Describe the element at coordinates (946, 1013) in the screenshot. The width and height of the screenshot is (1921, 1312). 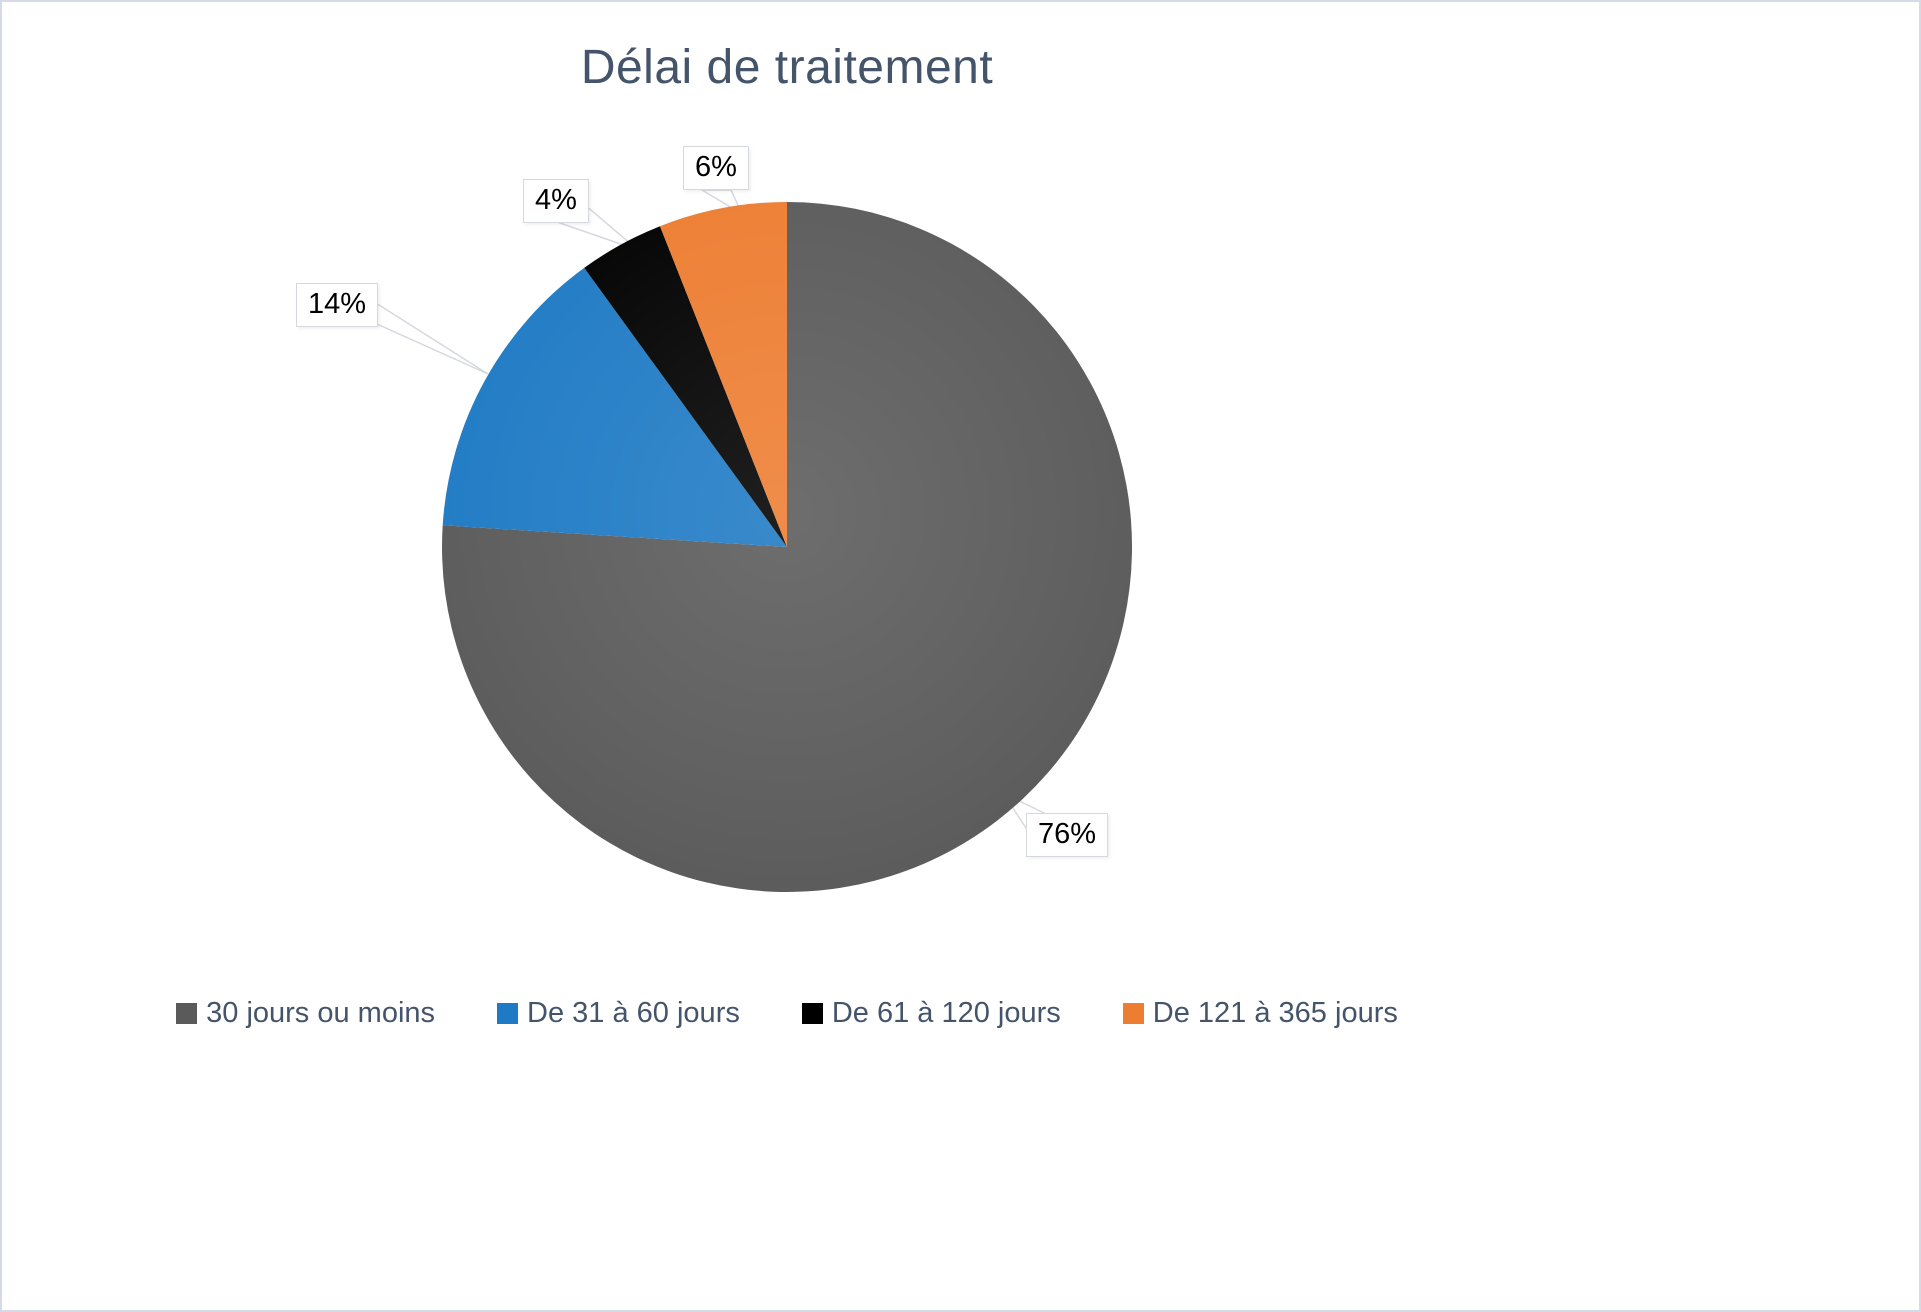
I see `legend-label: De 61 à 120 jours` at that location.